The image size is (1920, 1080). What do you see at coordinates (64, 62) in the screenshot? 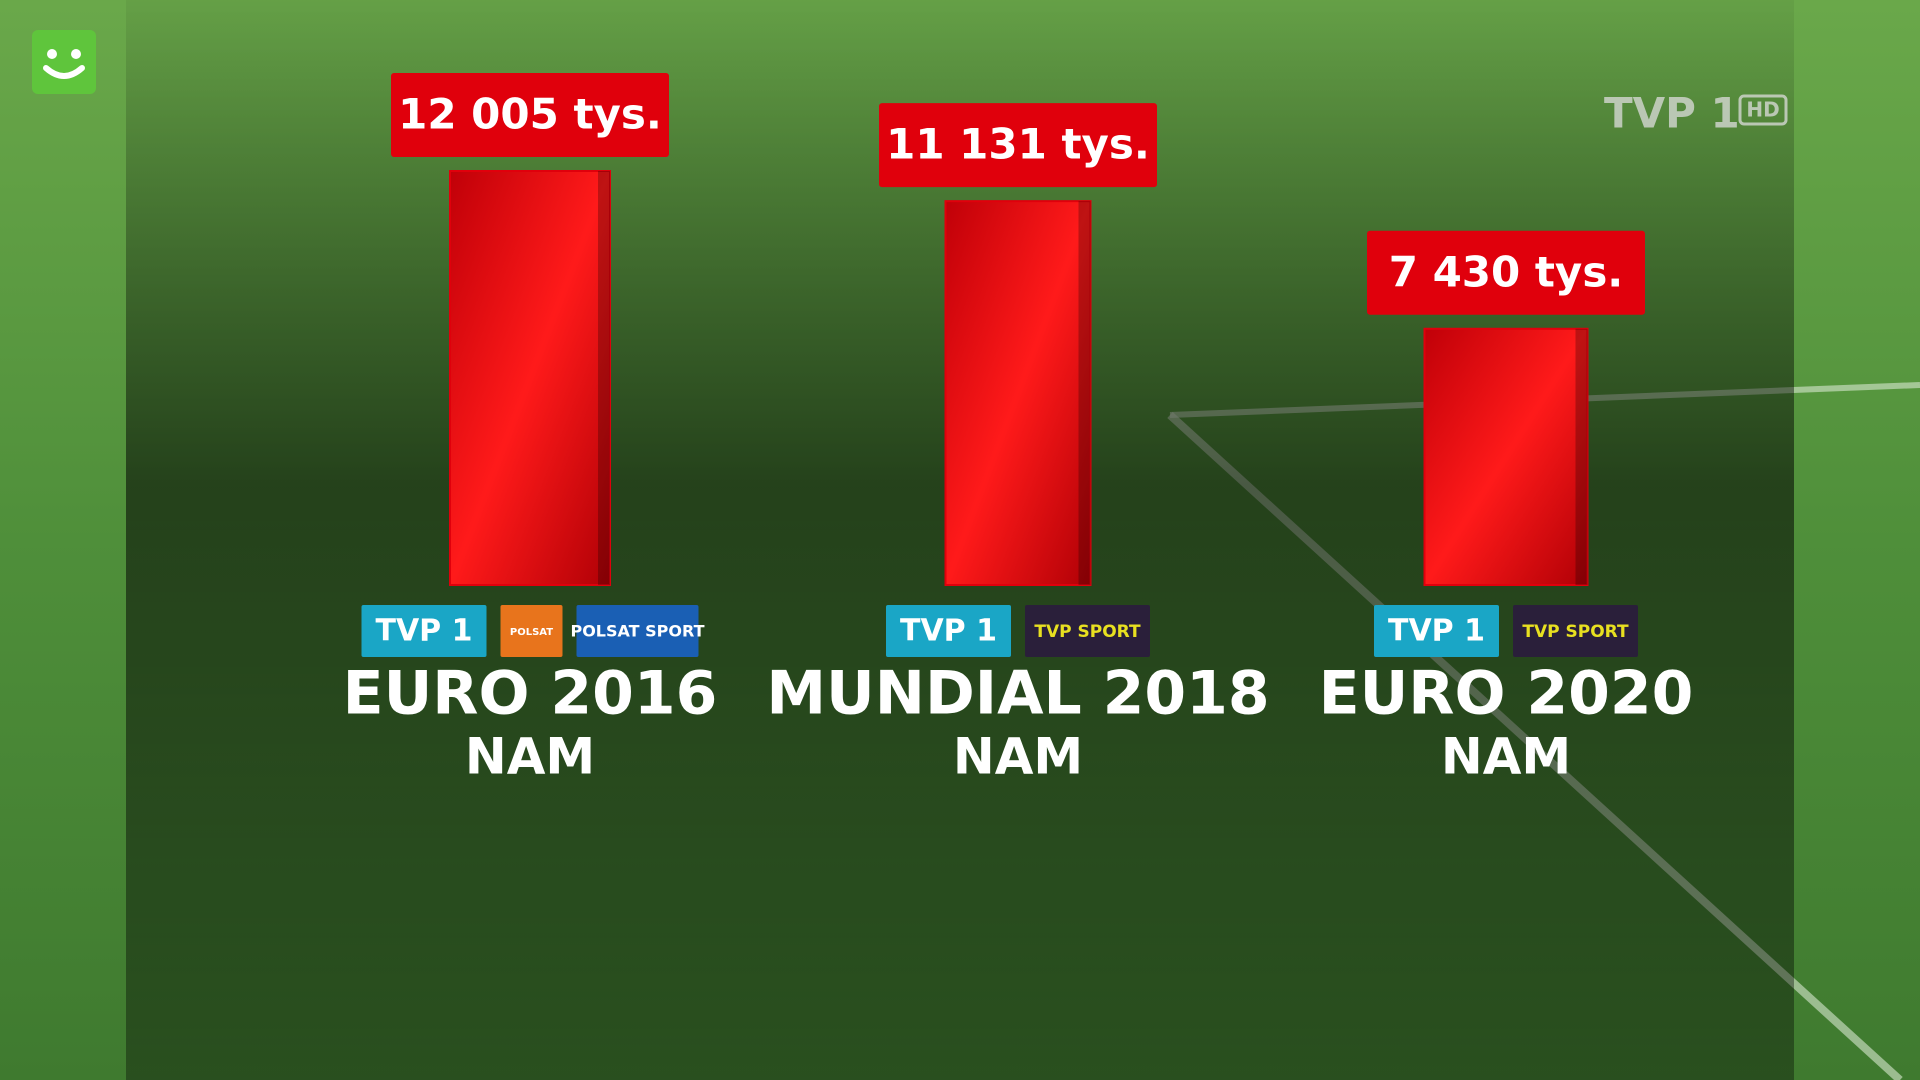
I see `app-icon` at bounding box center [64, 62].